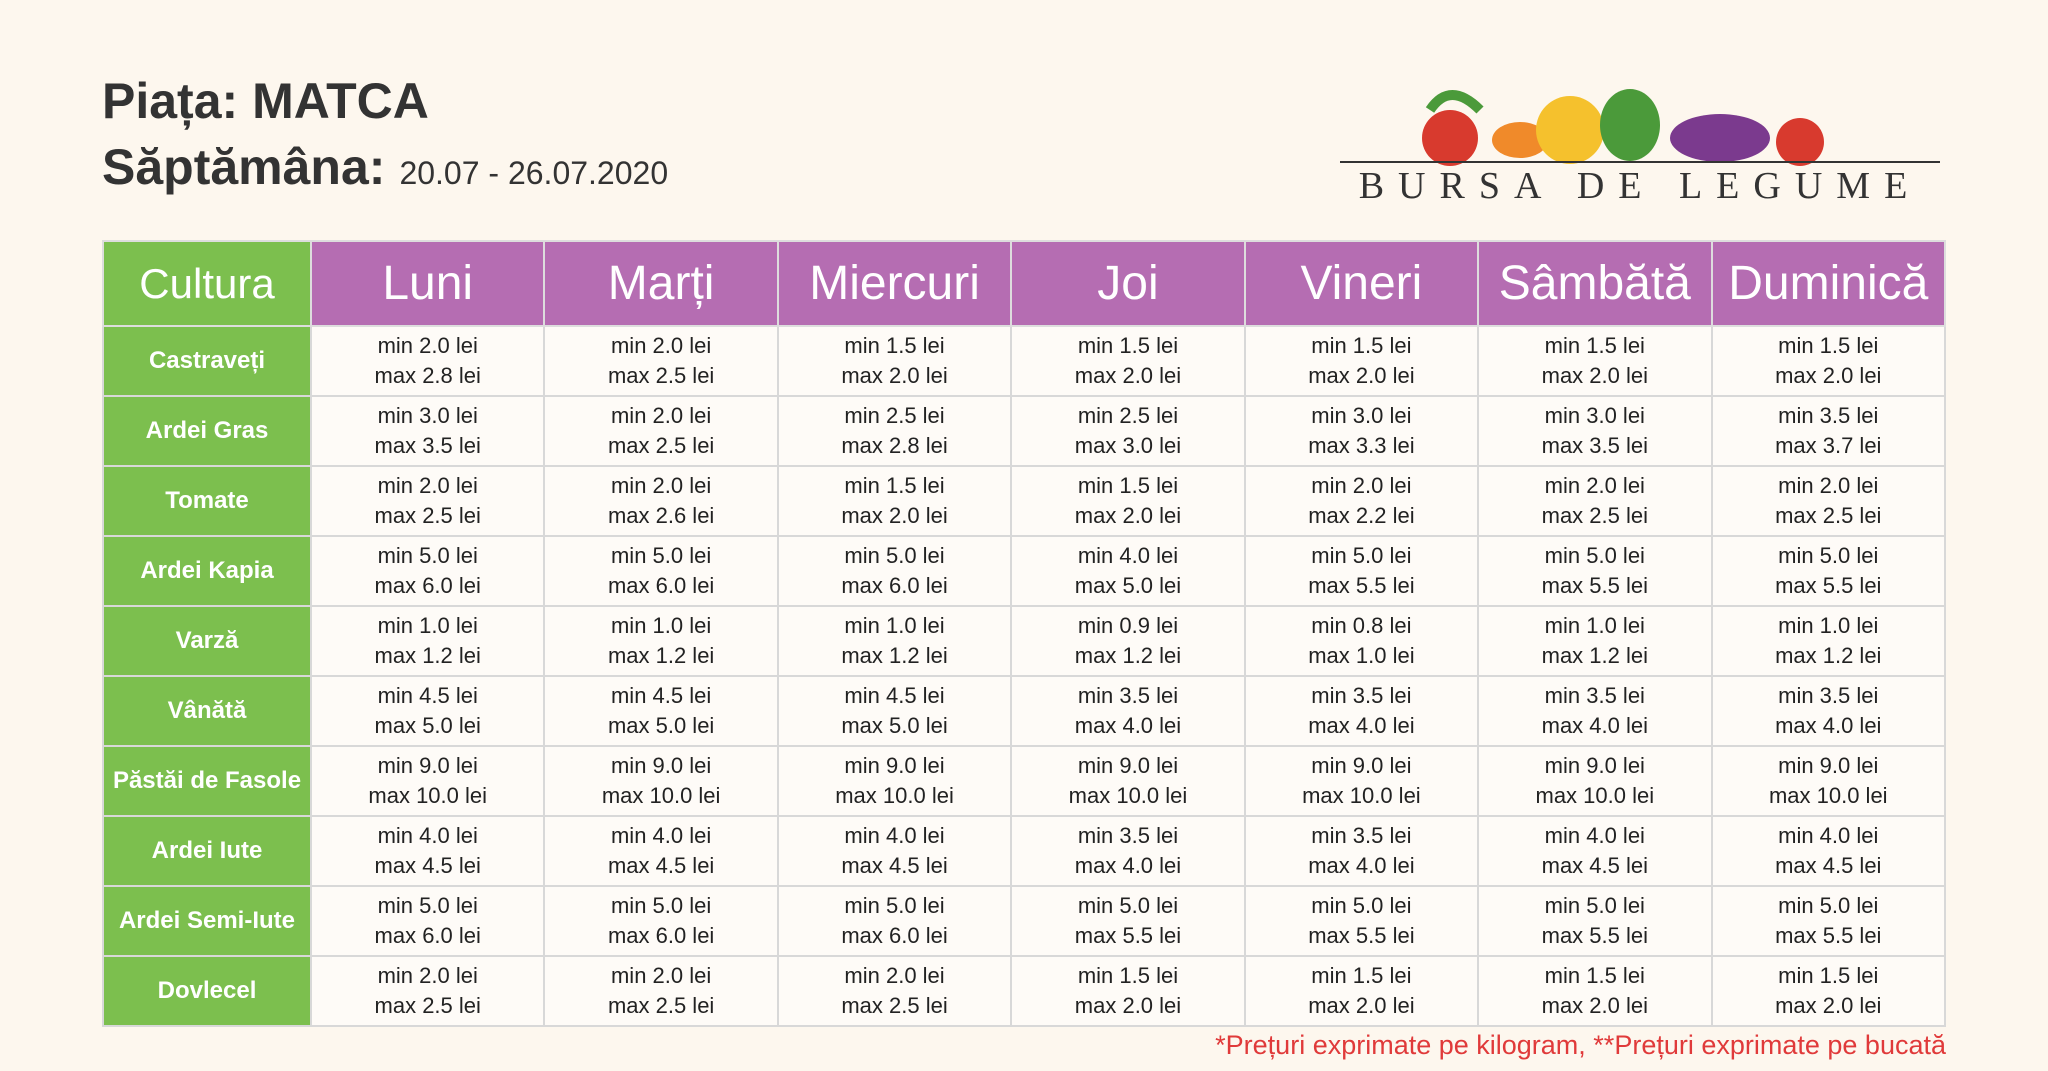  Describe the element at coordinates (207, 921) in the screenshot. I see `crop-name: Ardei Semi-Iute` at that location.